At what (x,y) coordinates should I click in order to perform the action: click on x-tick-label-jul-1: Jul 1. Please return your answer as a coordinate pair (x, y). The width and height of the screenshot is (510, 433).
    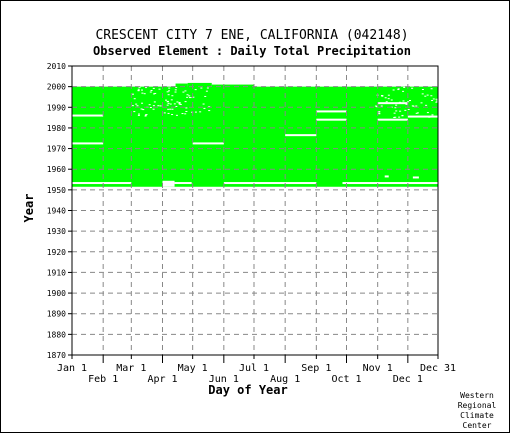
    Looking at the image, I should click on (254, 368).